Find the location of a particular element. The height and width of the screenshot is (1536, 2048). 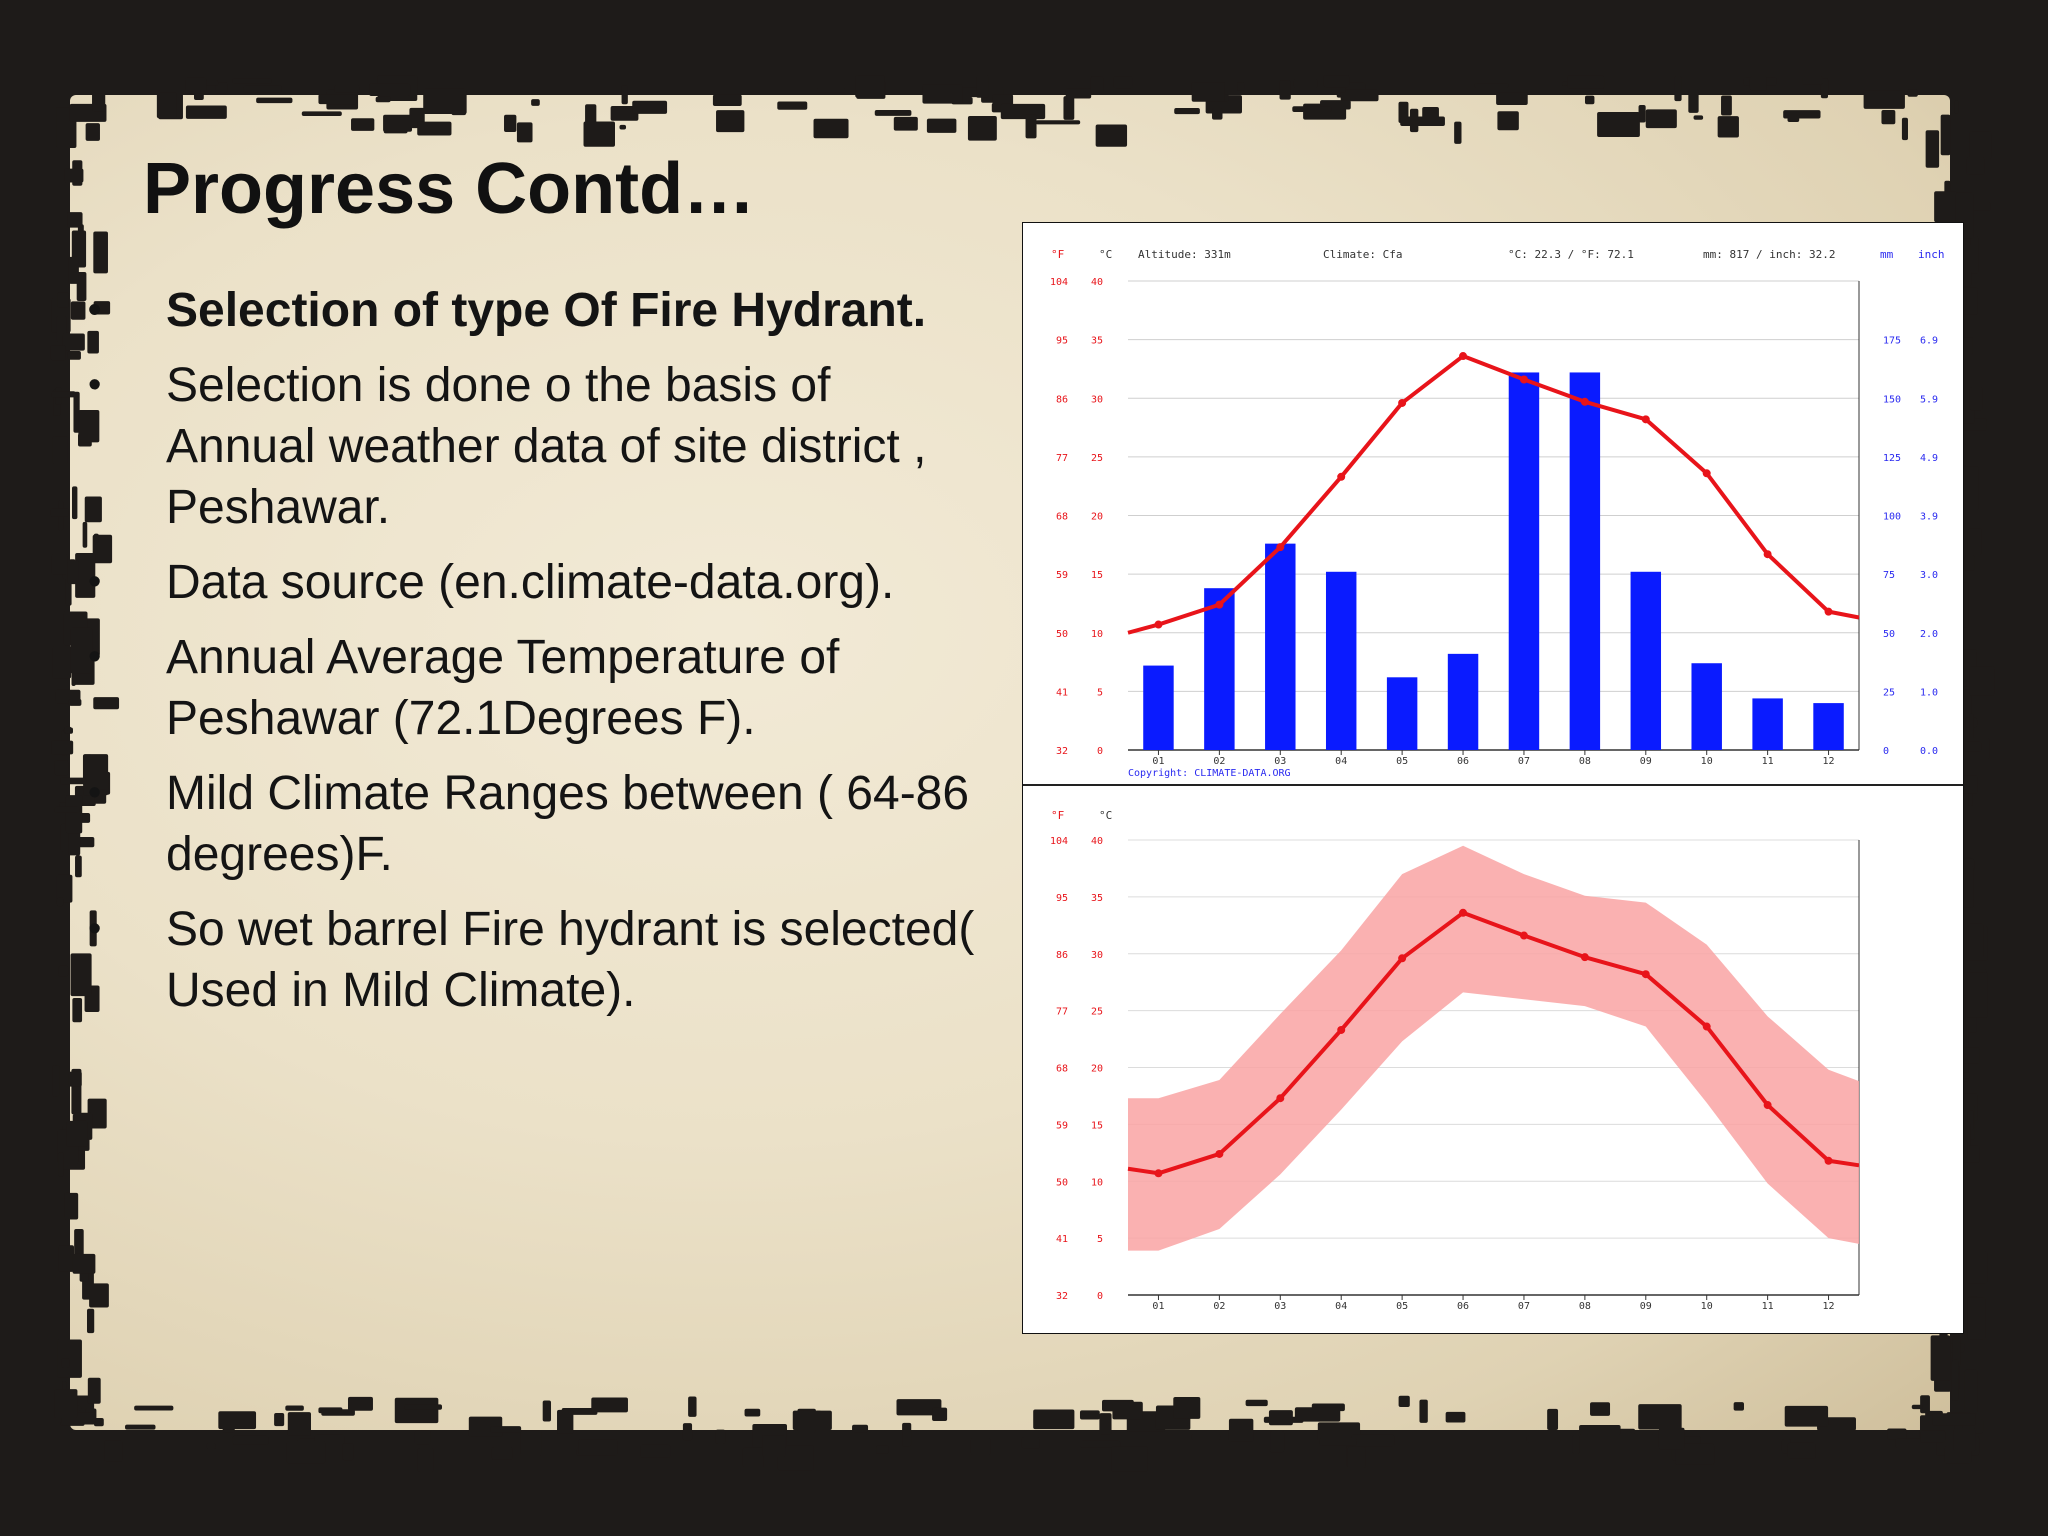

chart-divider is located at coordinates (1493, 785).